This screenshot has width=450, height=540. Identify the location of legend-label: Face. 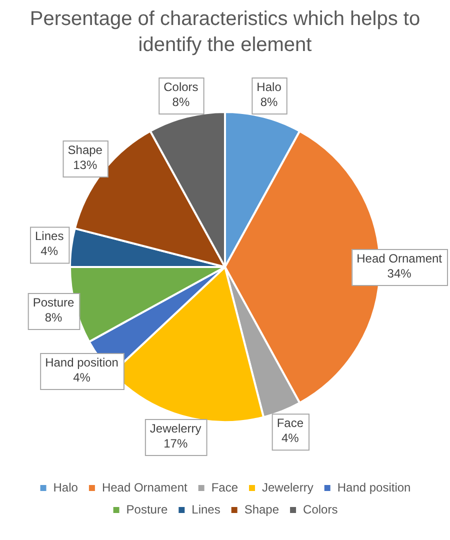
(224, 487).